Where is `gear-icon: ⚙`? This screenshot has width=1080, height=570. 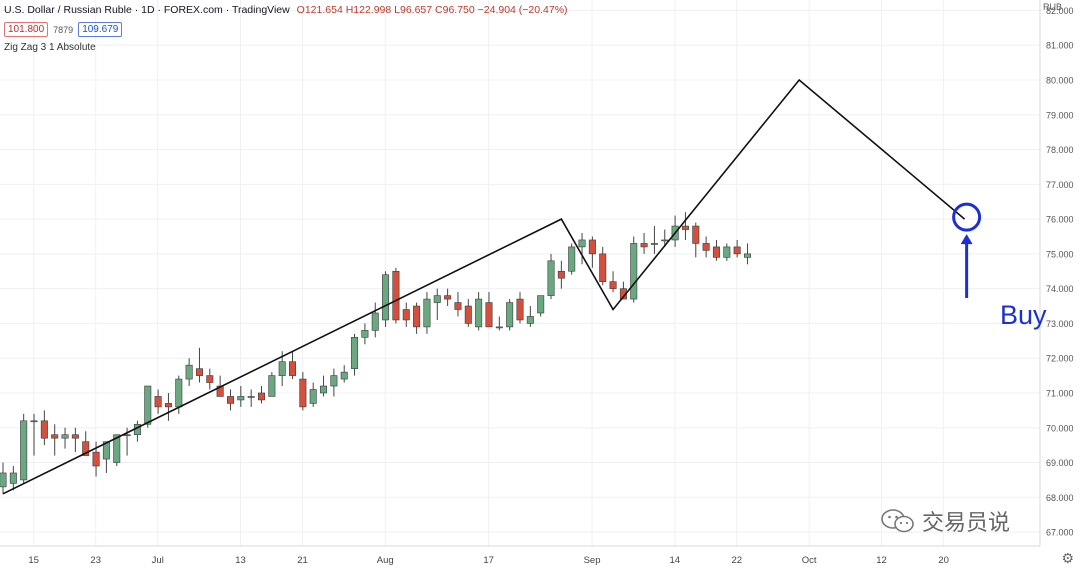
gear-icon: ⚙ is located at coordinates (1067, 558).